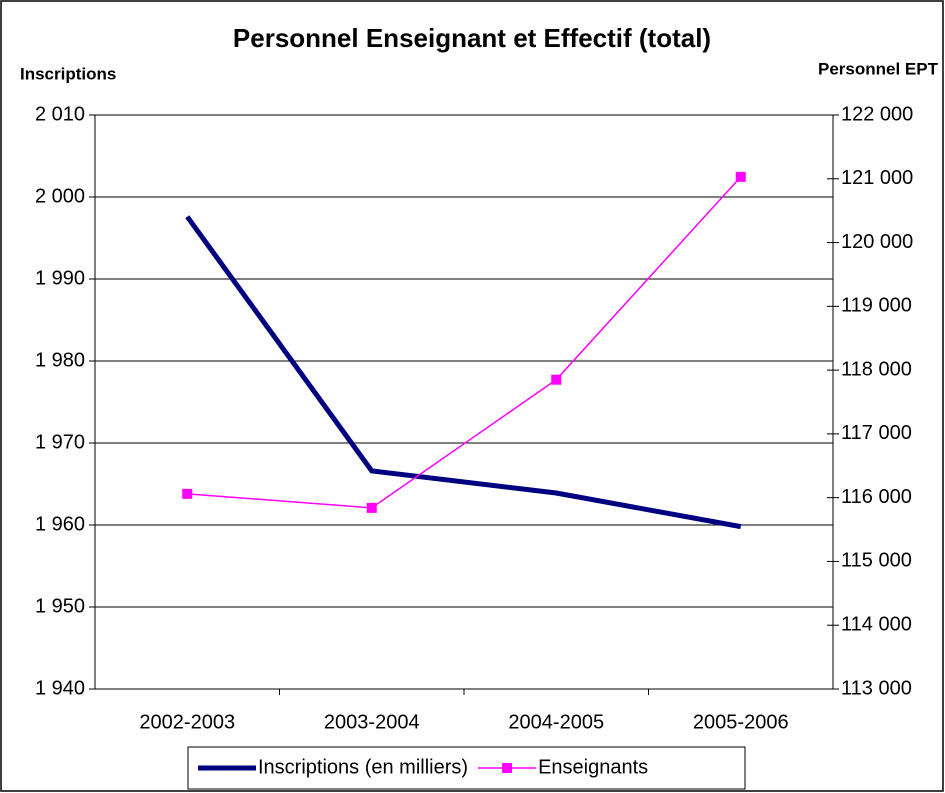  I want to click on y-tick-label: 1 990, so click(60, 278).